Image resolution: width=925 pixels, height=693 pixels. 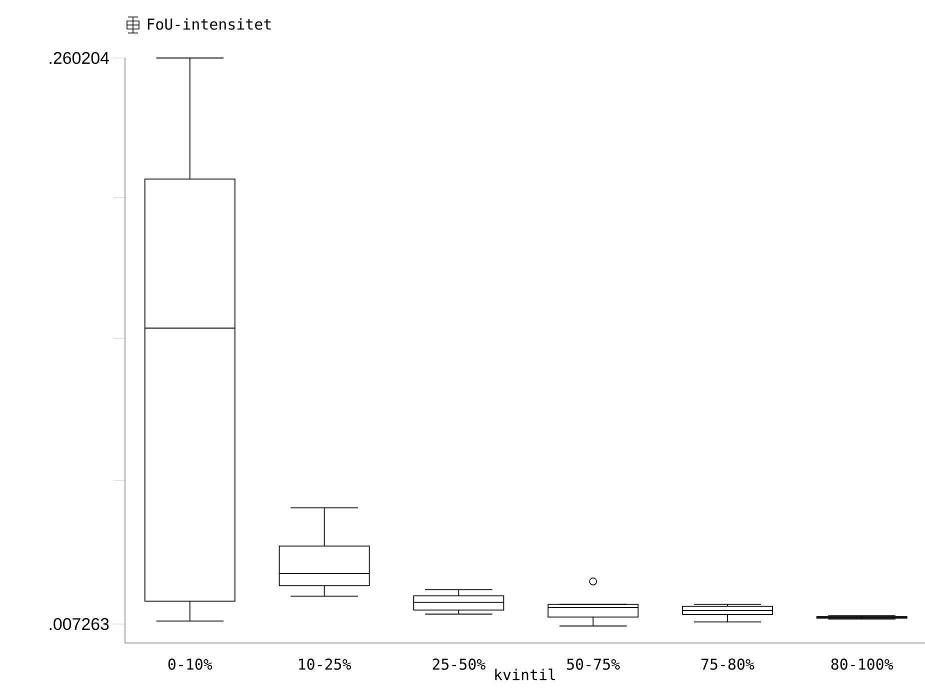 I want to click on x-axis-title: kvintil, so click(x=525, y=674).